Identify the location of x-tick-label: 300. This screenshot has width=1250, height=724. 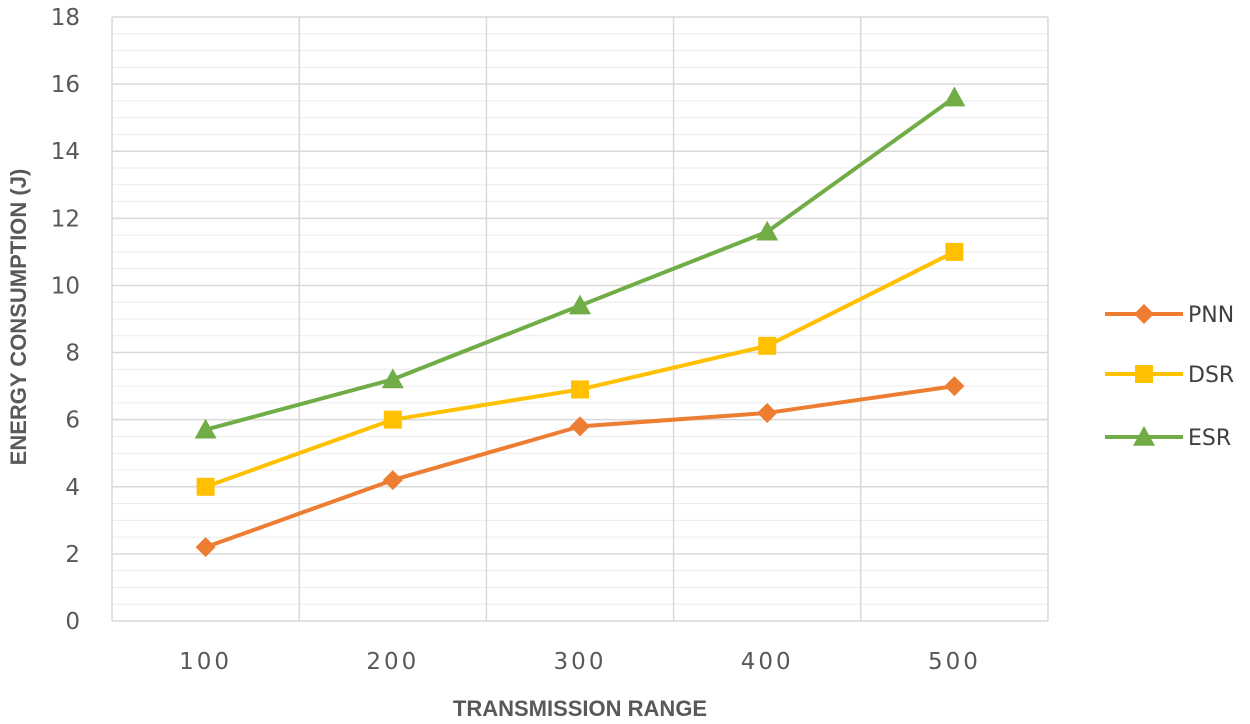
(580, 662).